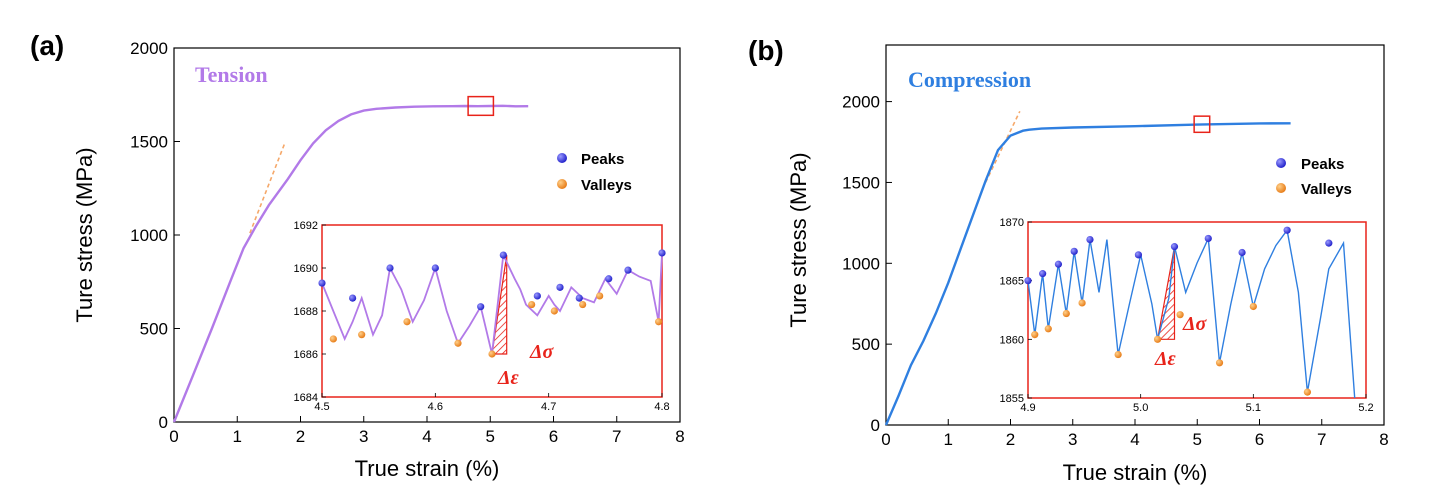  What do you see at coordinates (1383, 439) in the screenshot?
I see `panel-b-x-tick-label: 8` at bounding box center [1383, 439].